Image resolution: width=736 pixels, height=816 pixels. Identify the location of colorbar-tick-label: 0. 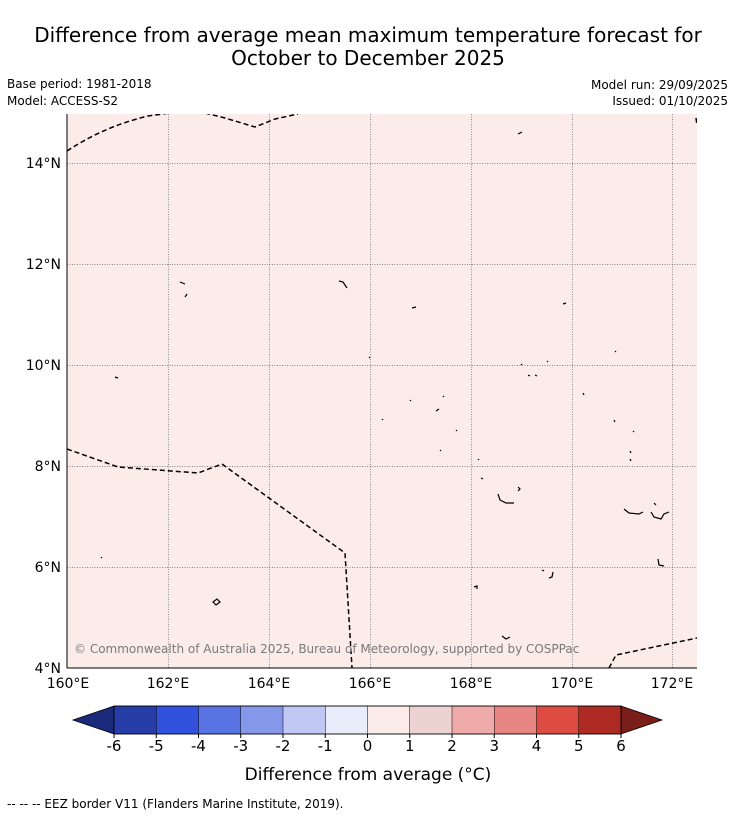
(368, 746).